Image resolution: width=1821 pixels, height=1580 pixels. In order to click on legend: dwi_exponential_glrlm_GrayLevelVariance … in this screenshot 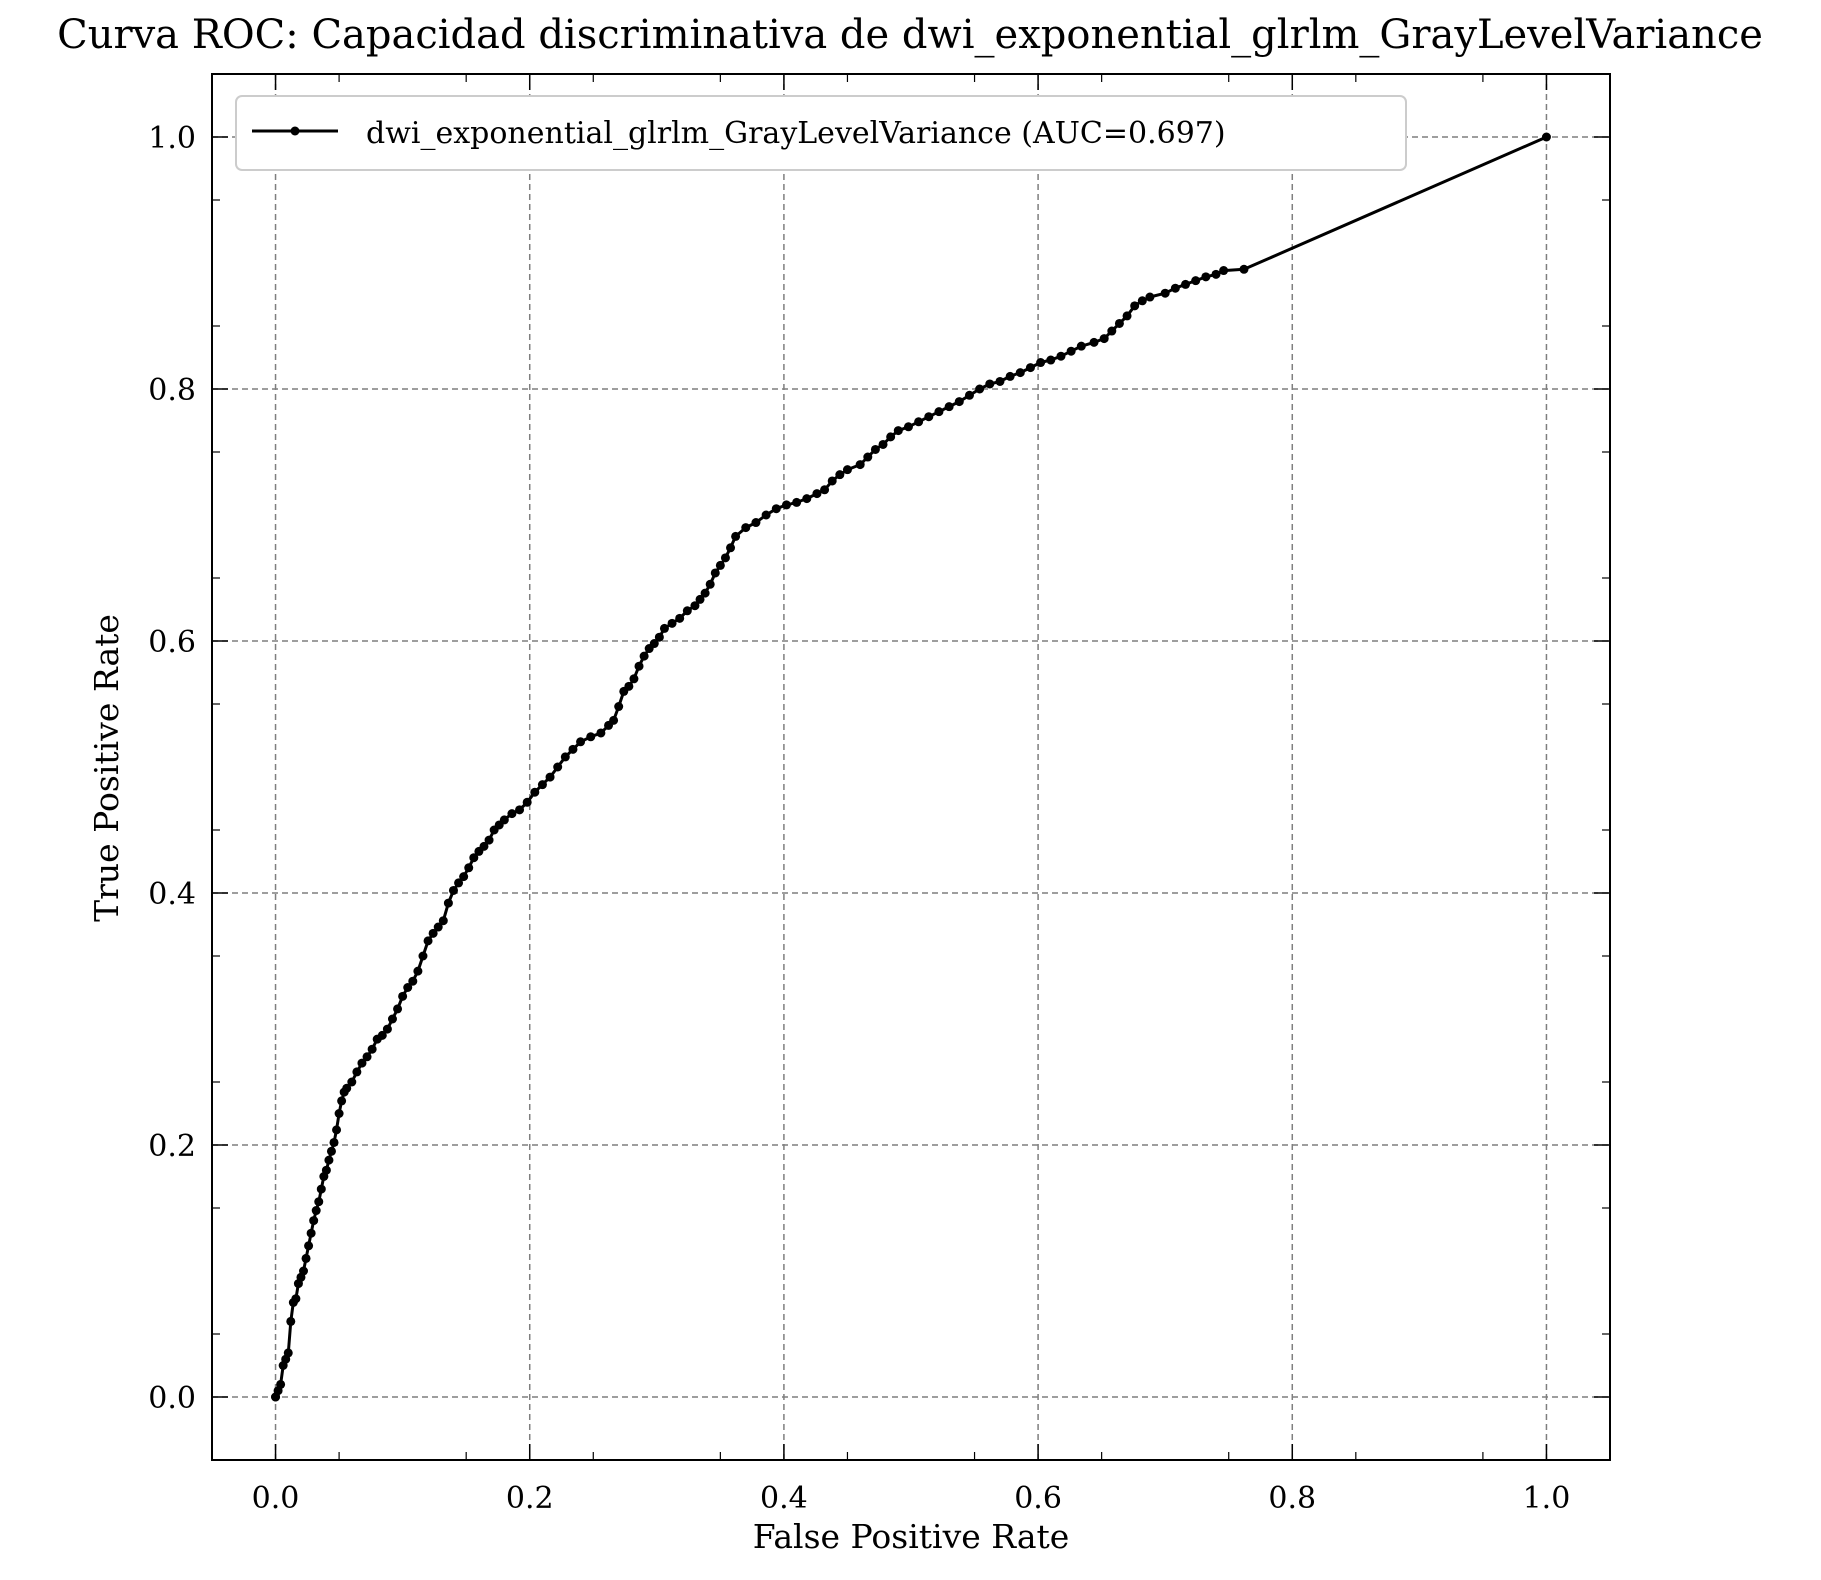, I will do `click(821, 133)`.